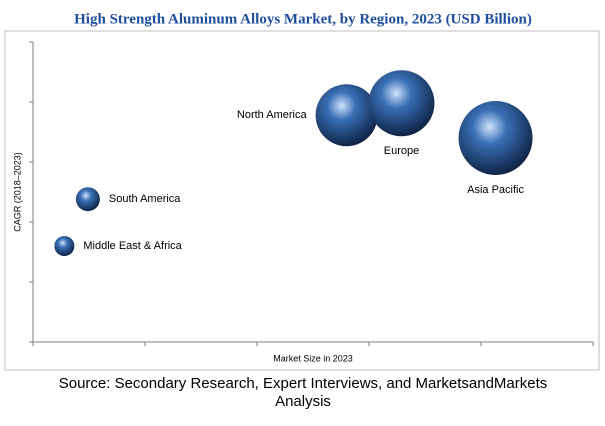  Describe the element at coordinates (313, 358) in the screenshot. I see `x-axis-title: Market Size in 2023` at that location.